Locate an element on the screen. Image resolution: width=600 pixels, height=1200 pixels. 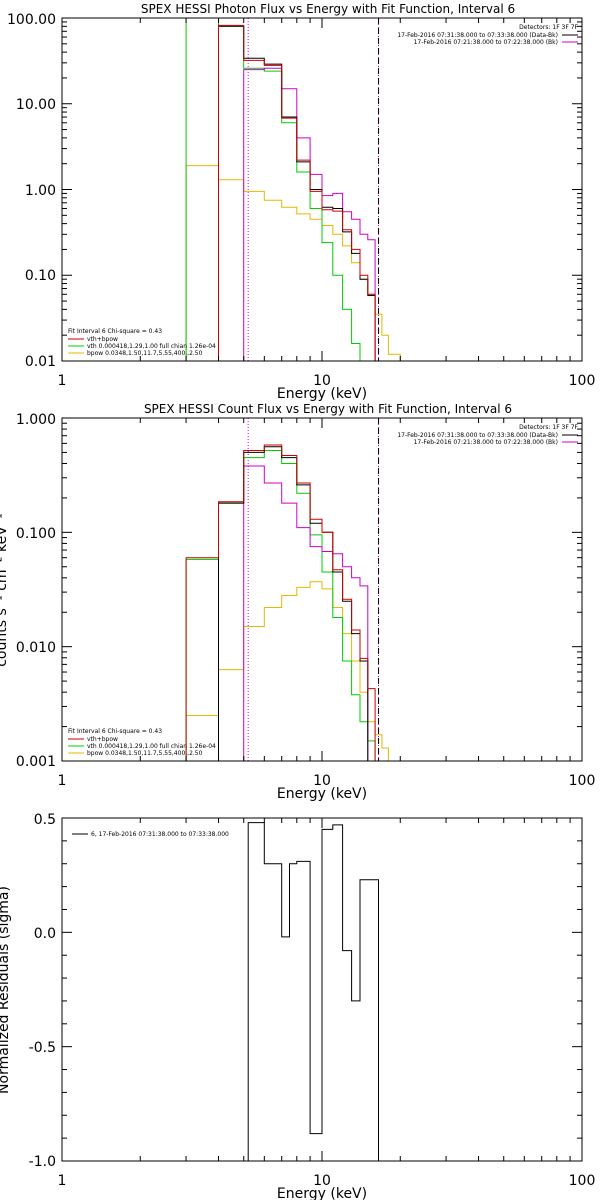
p1-fit-total: vth+bpow is located at coordinates (102, 339).